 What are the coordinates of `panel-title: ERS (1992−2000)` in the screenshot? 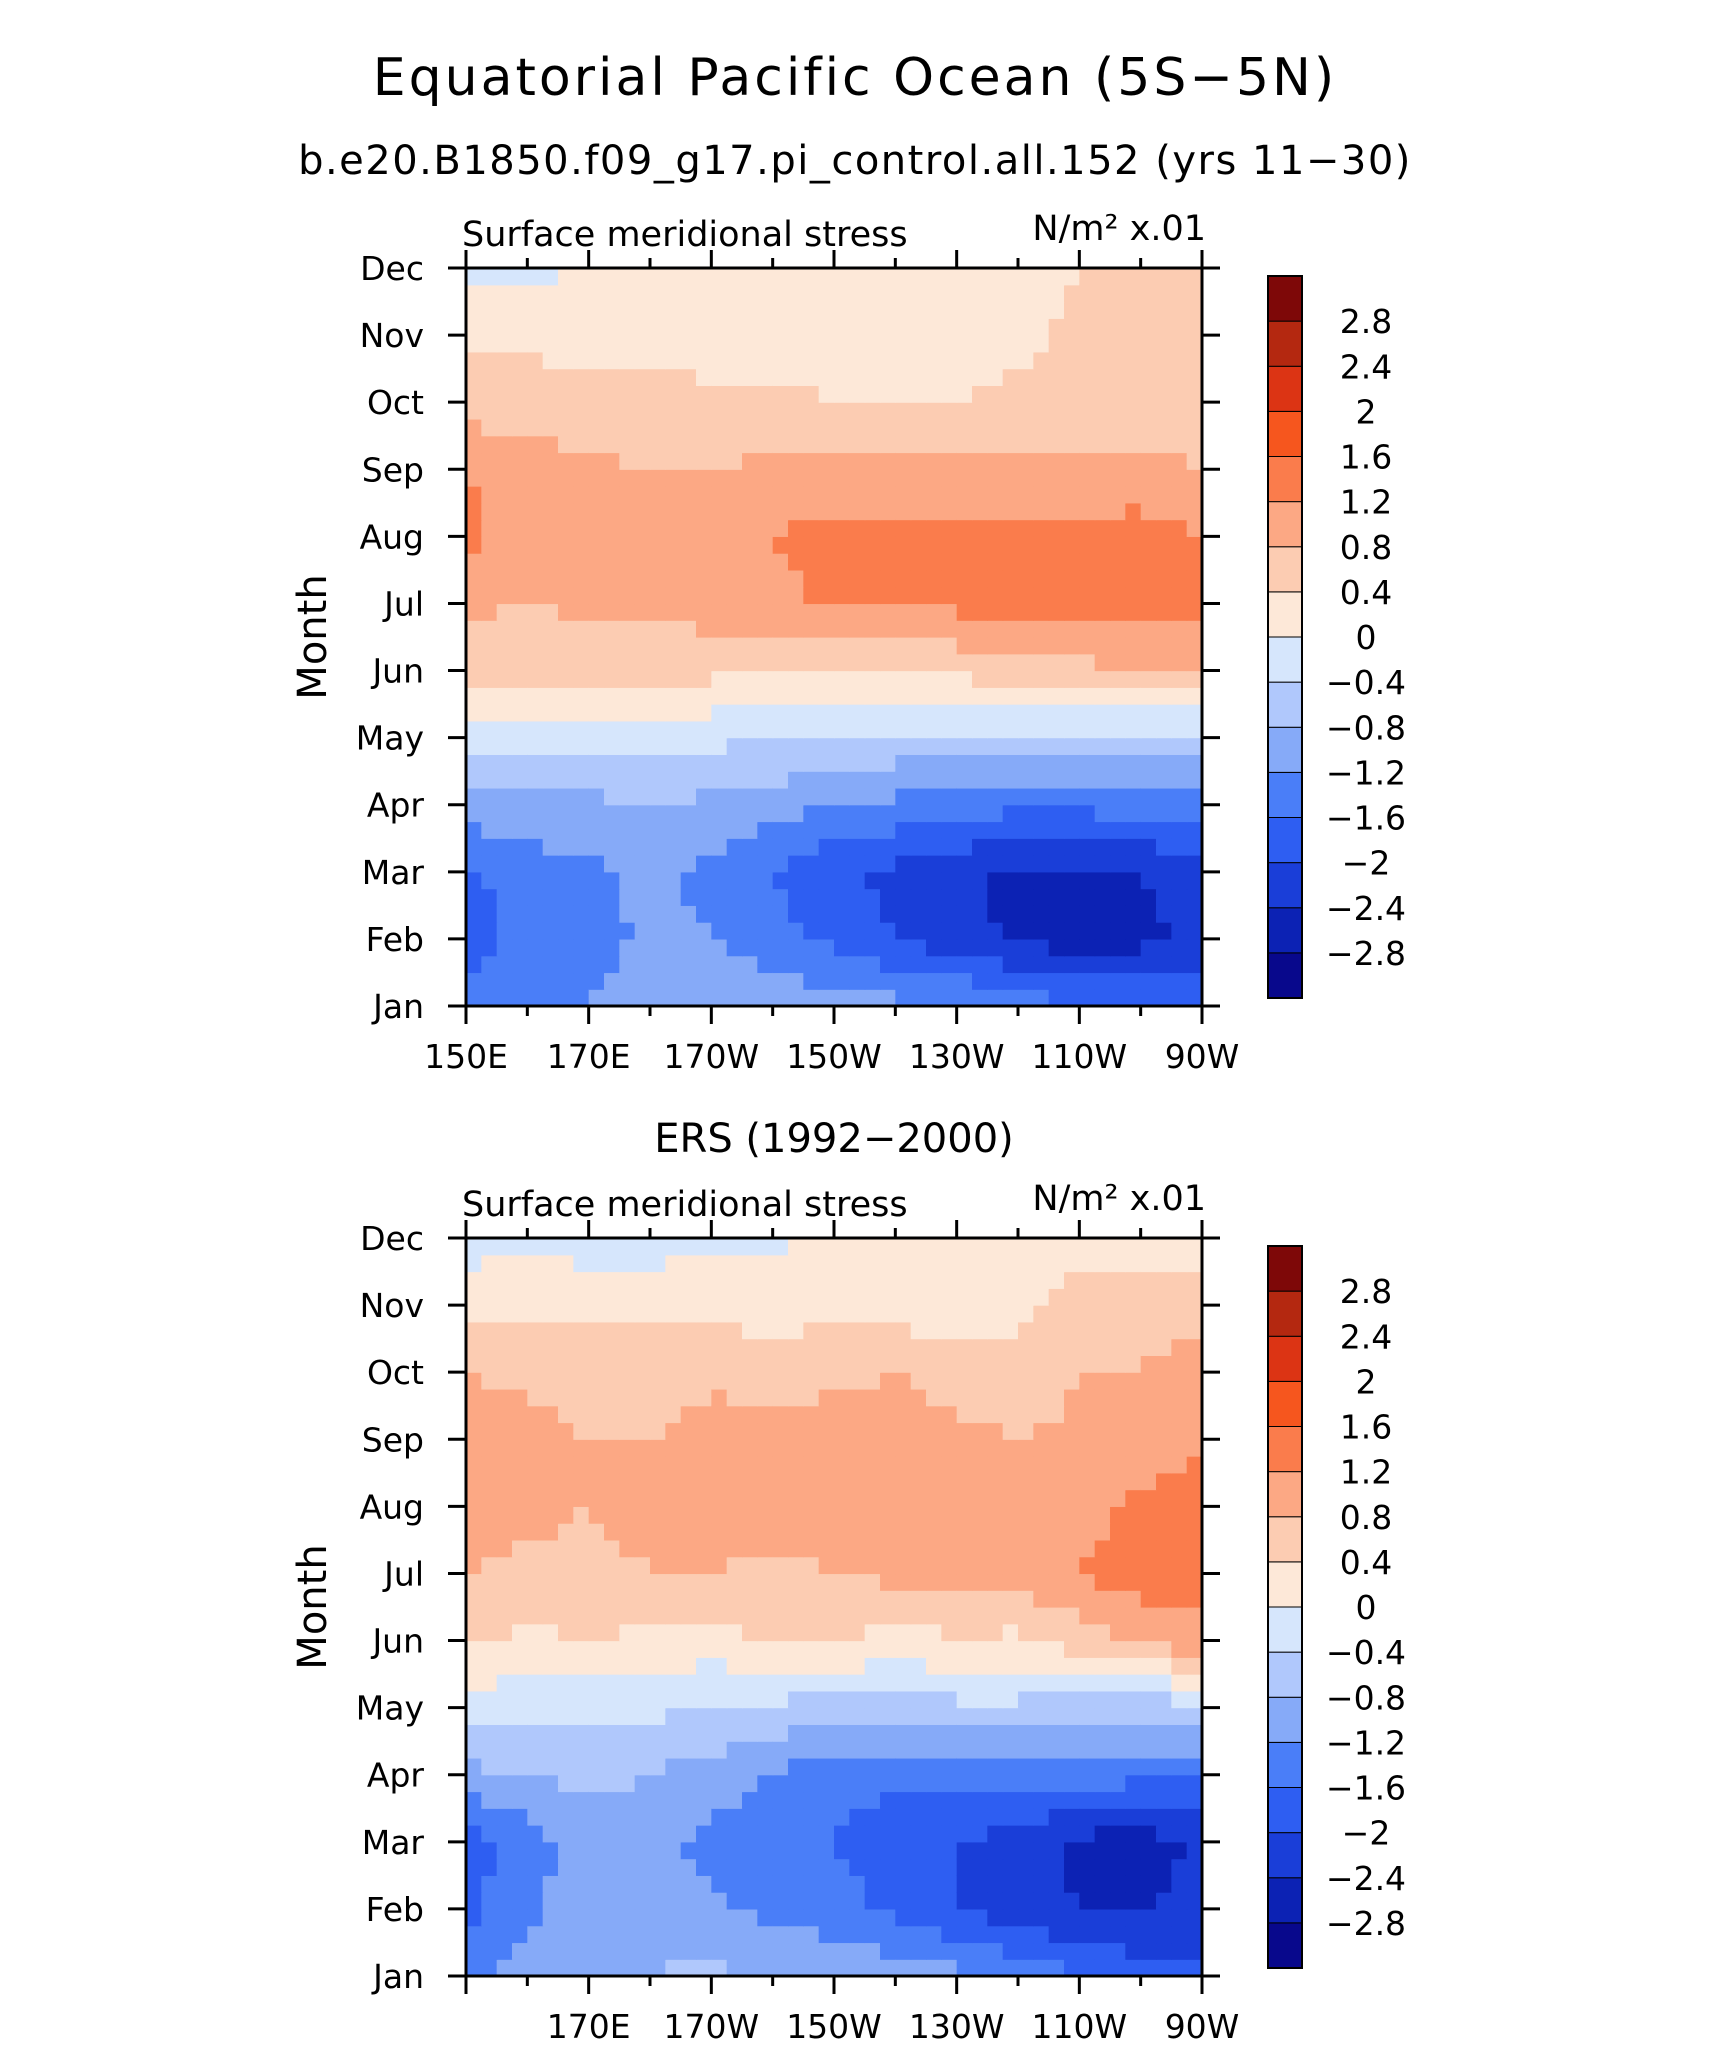 It's located at (834, 1139).